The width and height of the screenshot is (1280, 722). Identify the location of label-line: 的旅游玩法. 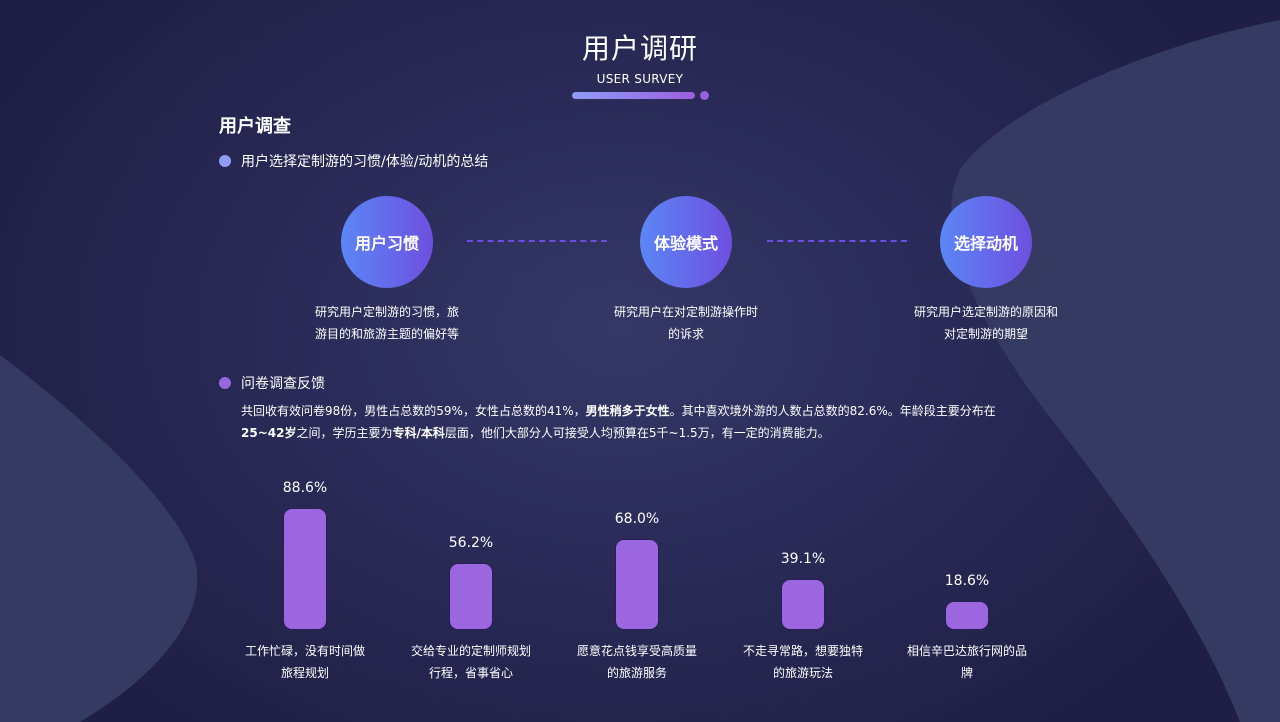
(802, 673).